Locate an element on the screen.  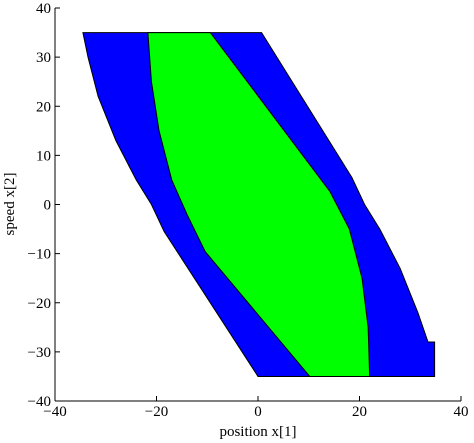
x-tick-label: 40 is located at coordinates (461, 412).